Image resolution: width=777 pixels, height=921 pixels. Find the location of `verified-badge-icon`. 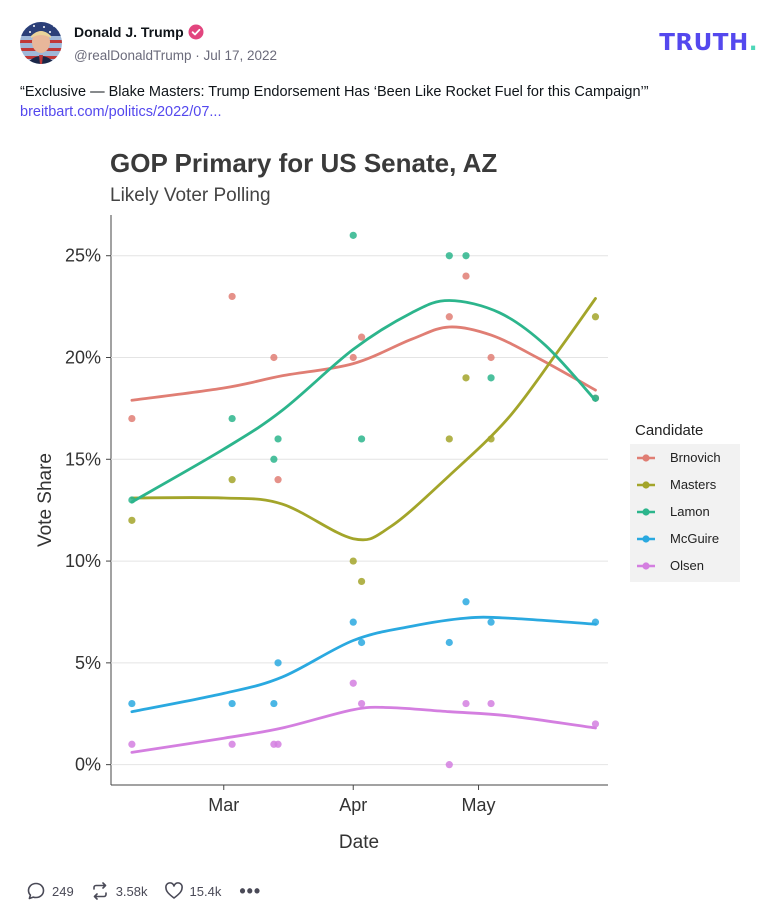

verified-badge-icon is located at coordinates (196, 32).